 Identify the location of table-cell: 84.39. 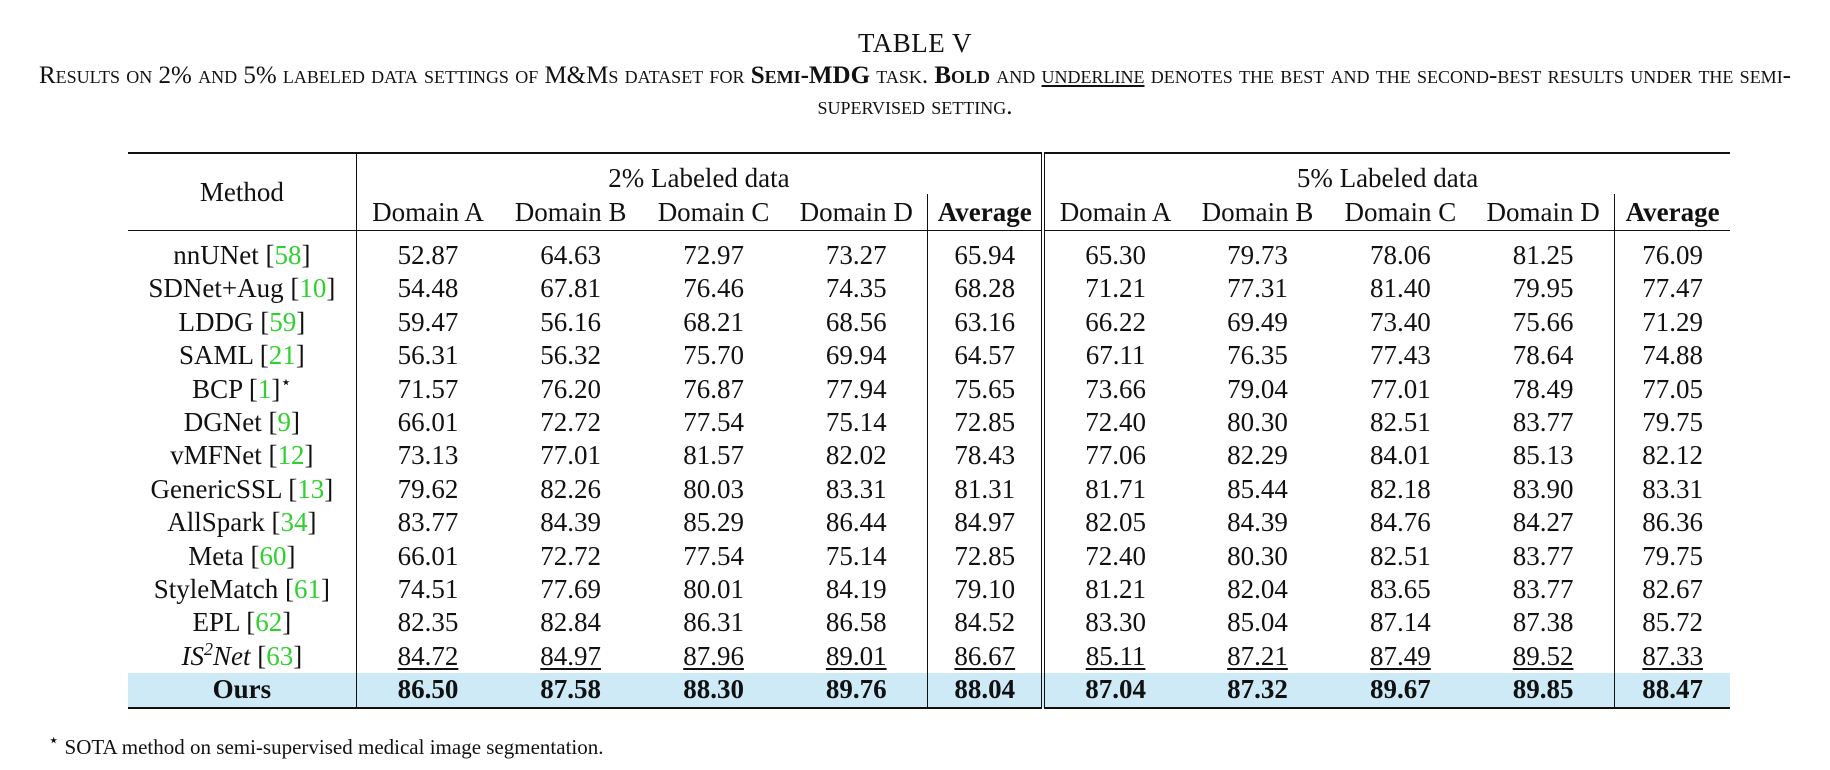
(1257, 522).